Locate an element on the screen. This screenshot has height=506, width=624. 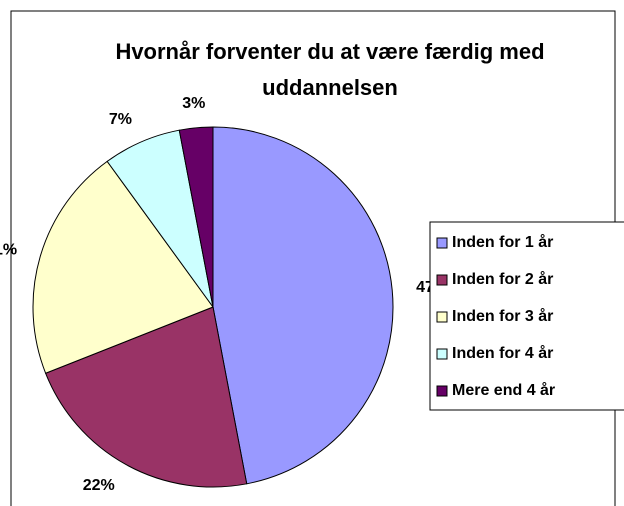
legend-box is located at coordinates (526, 316).